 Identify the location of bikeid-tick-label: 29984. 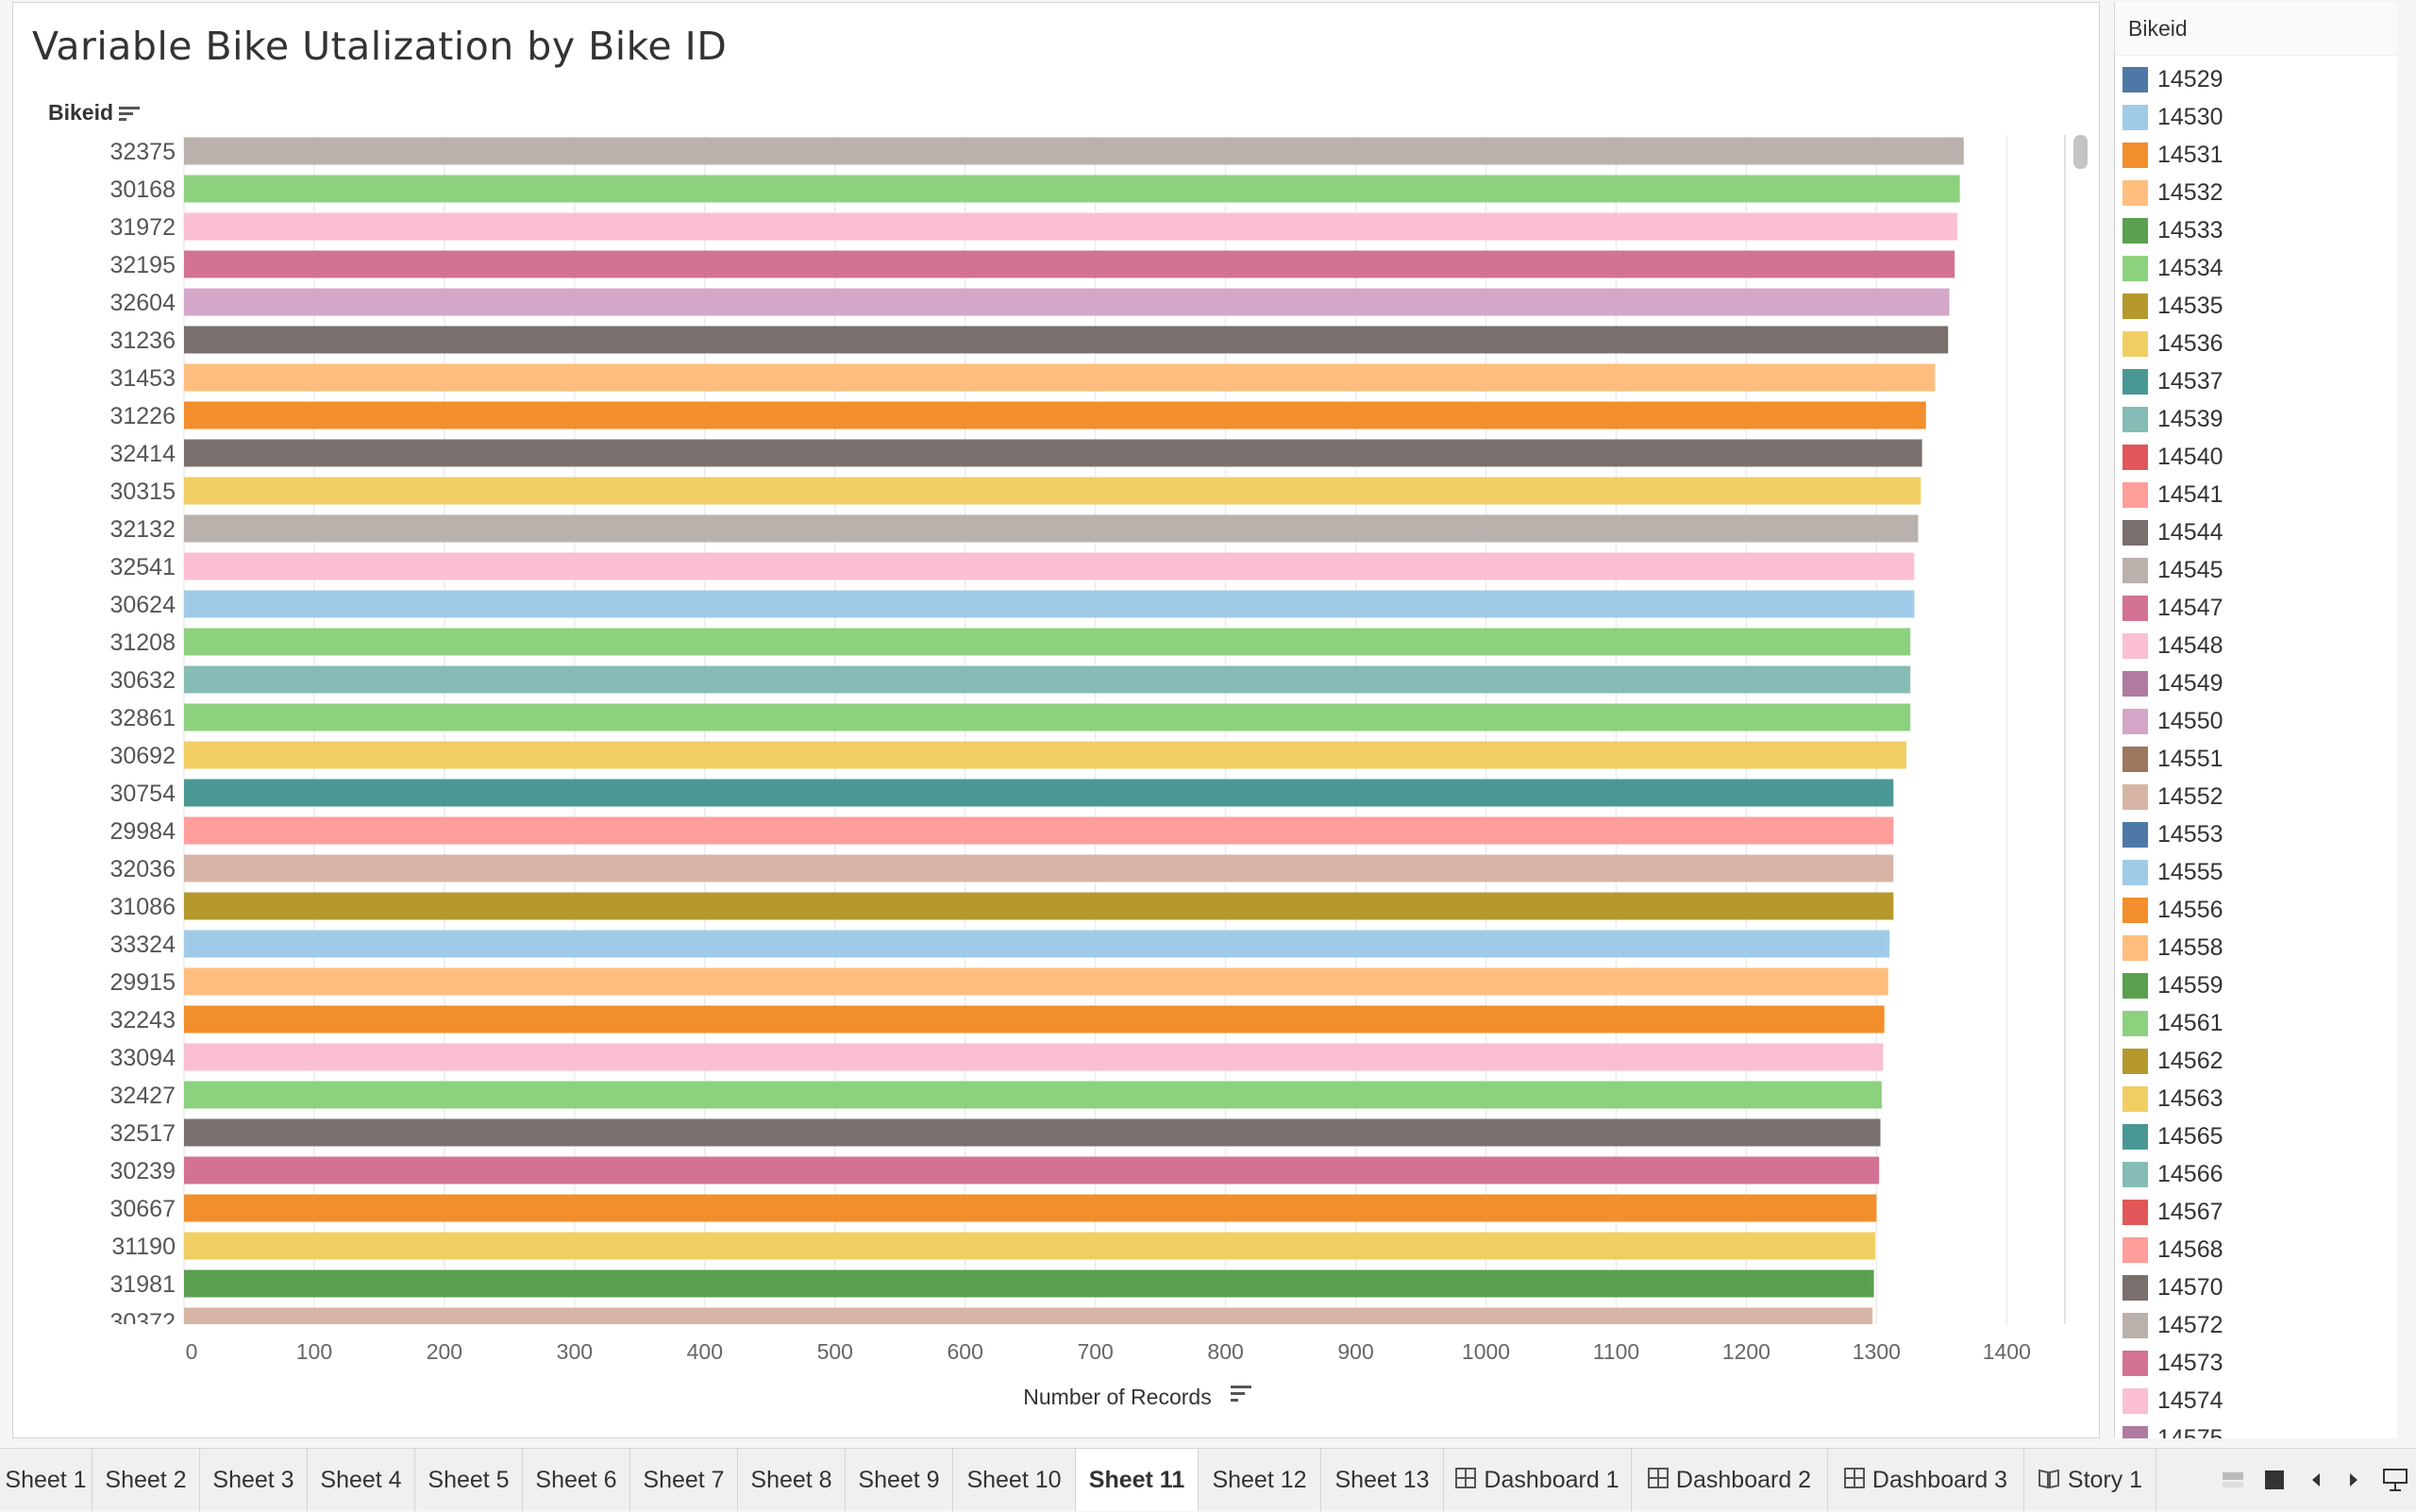
(142, 831).